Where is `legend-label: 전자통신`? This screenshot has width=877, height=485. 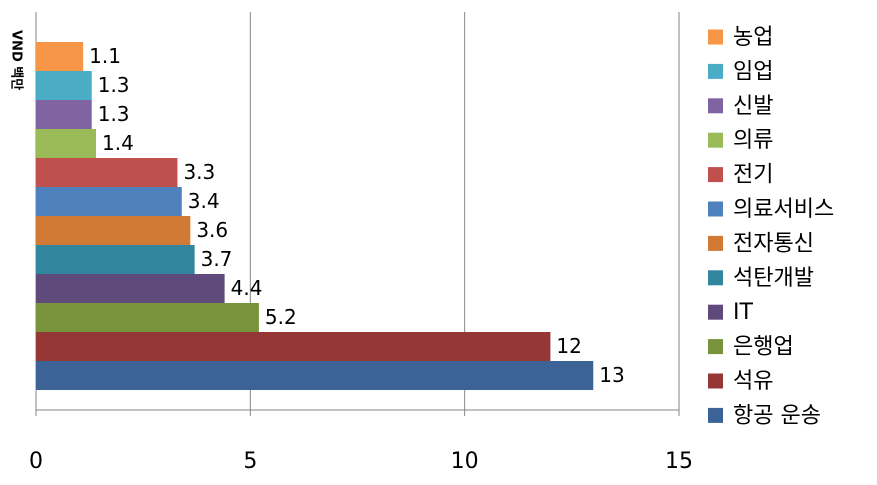 legend-label: 전자통신 is located at coordinates (773, 243).